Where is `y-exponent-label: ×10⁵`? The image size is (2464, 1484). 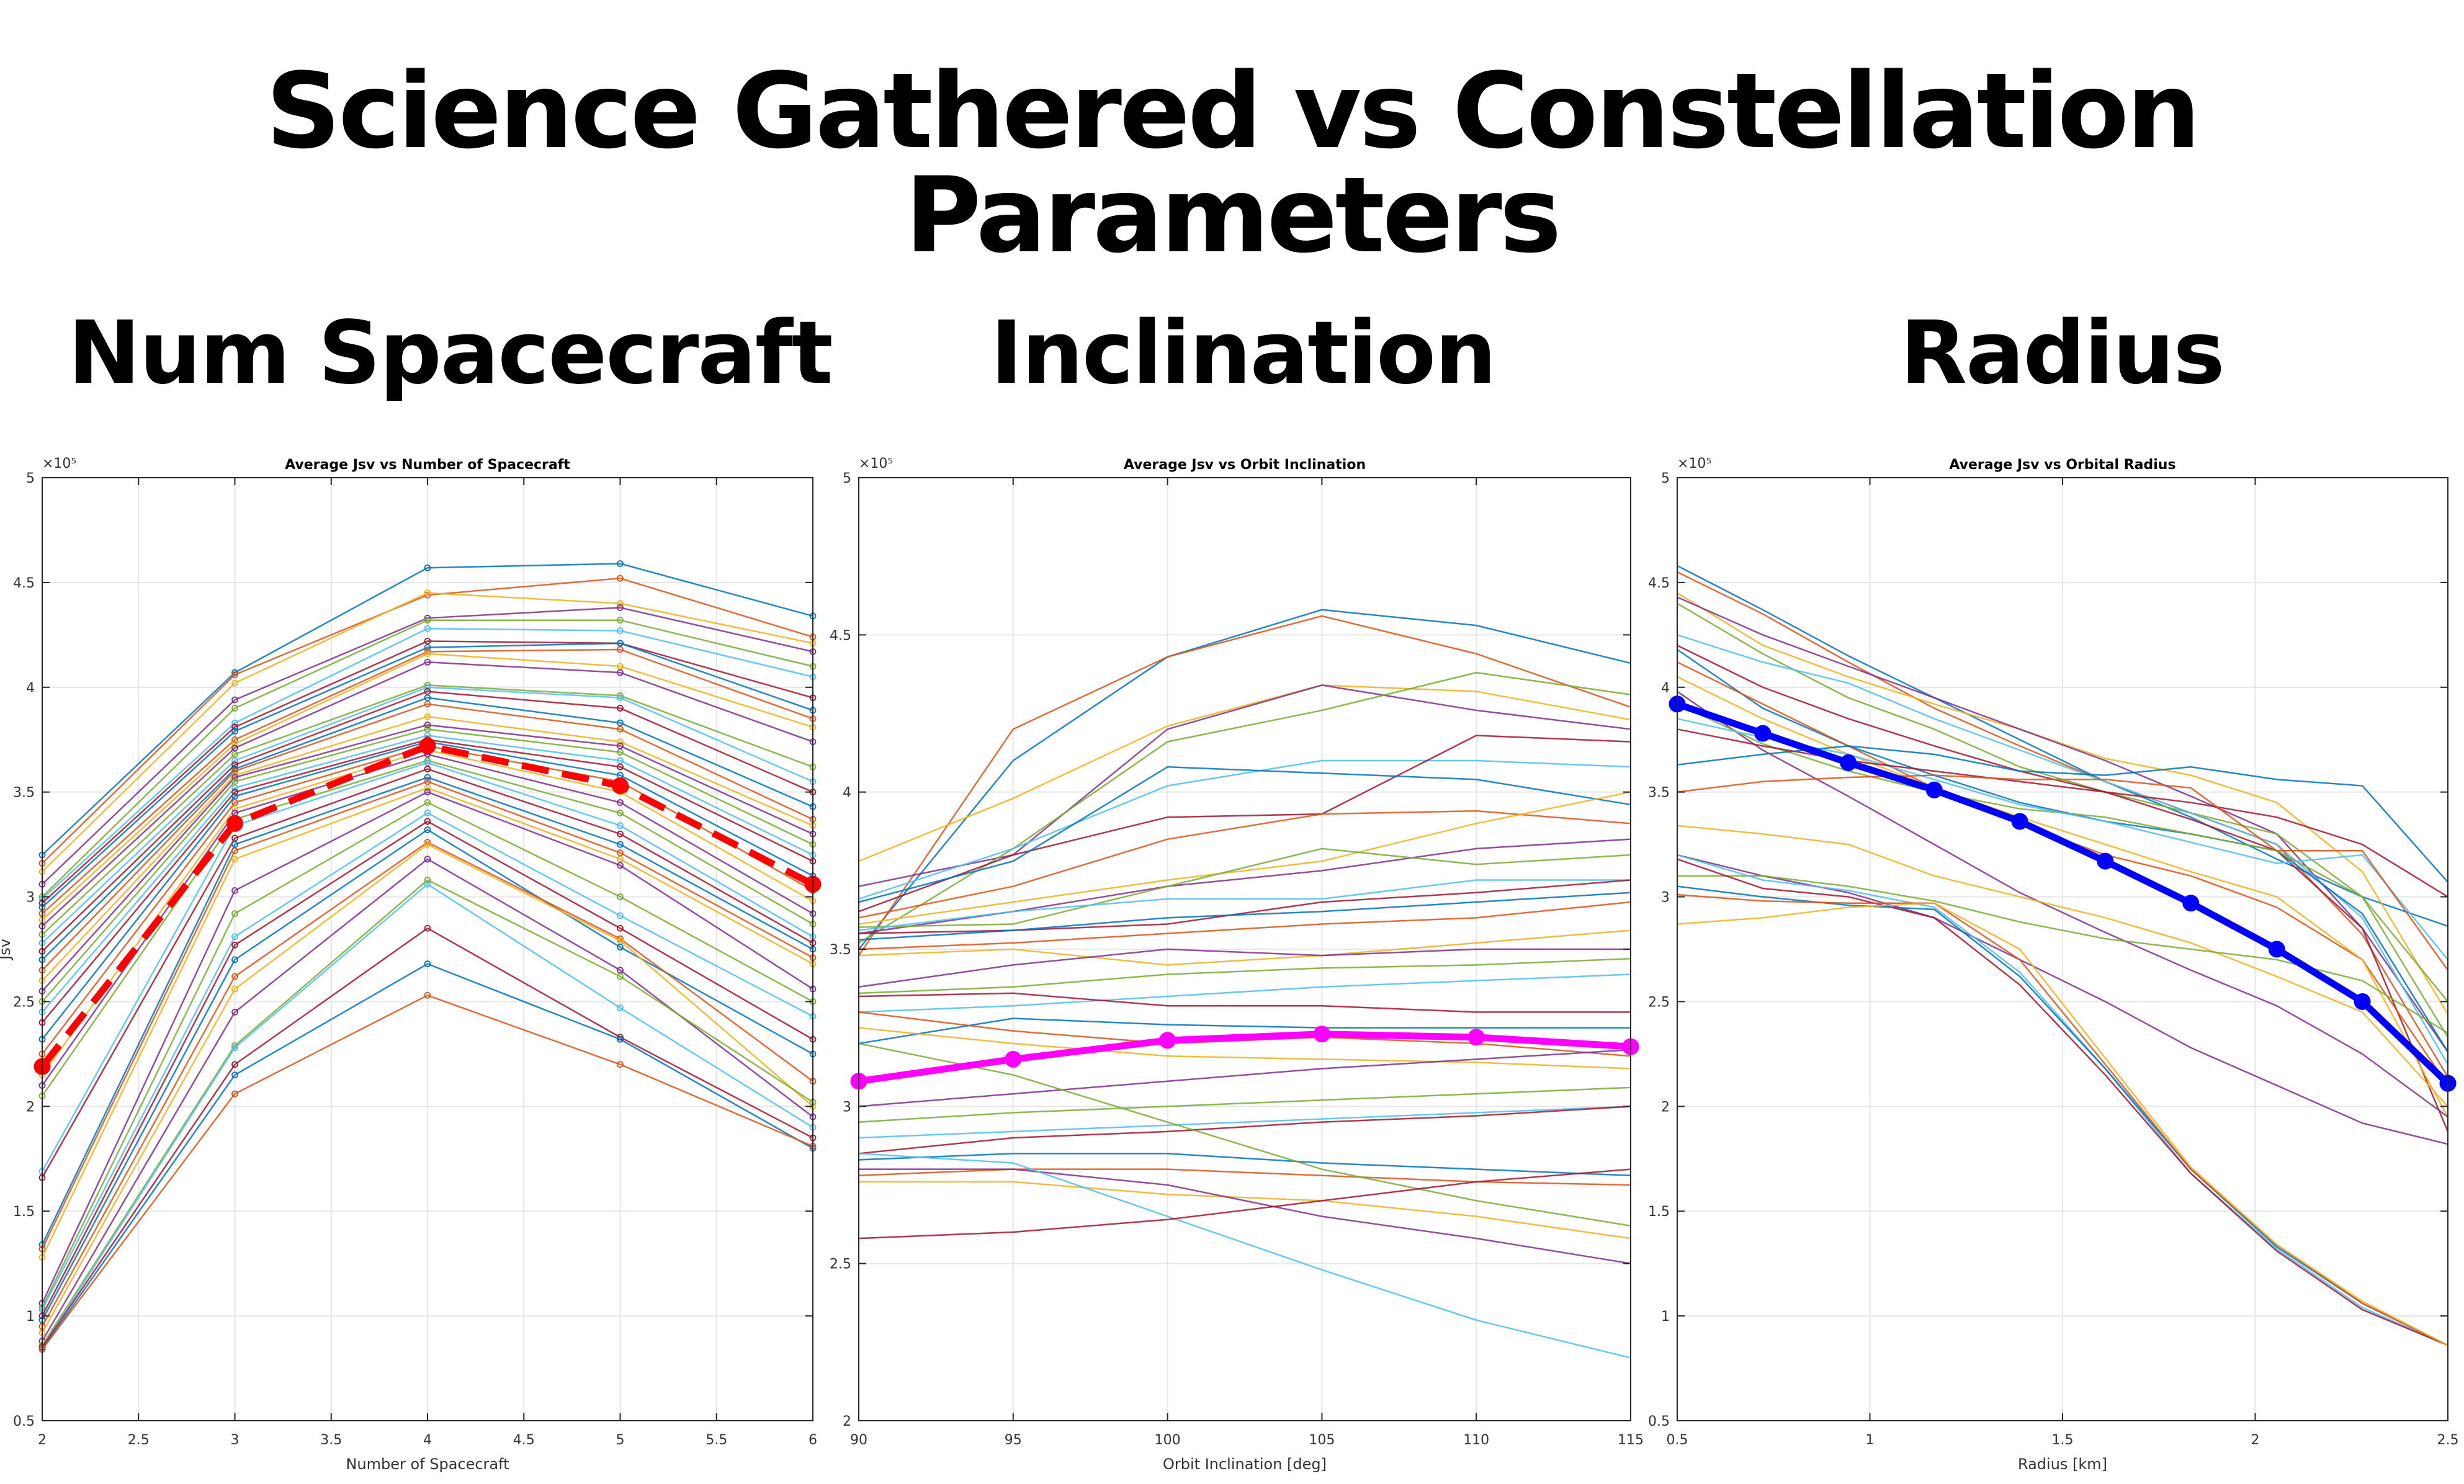
y-exponent-label: ×10⁵ is located at coordinates (59, 464).